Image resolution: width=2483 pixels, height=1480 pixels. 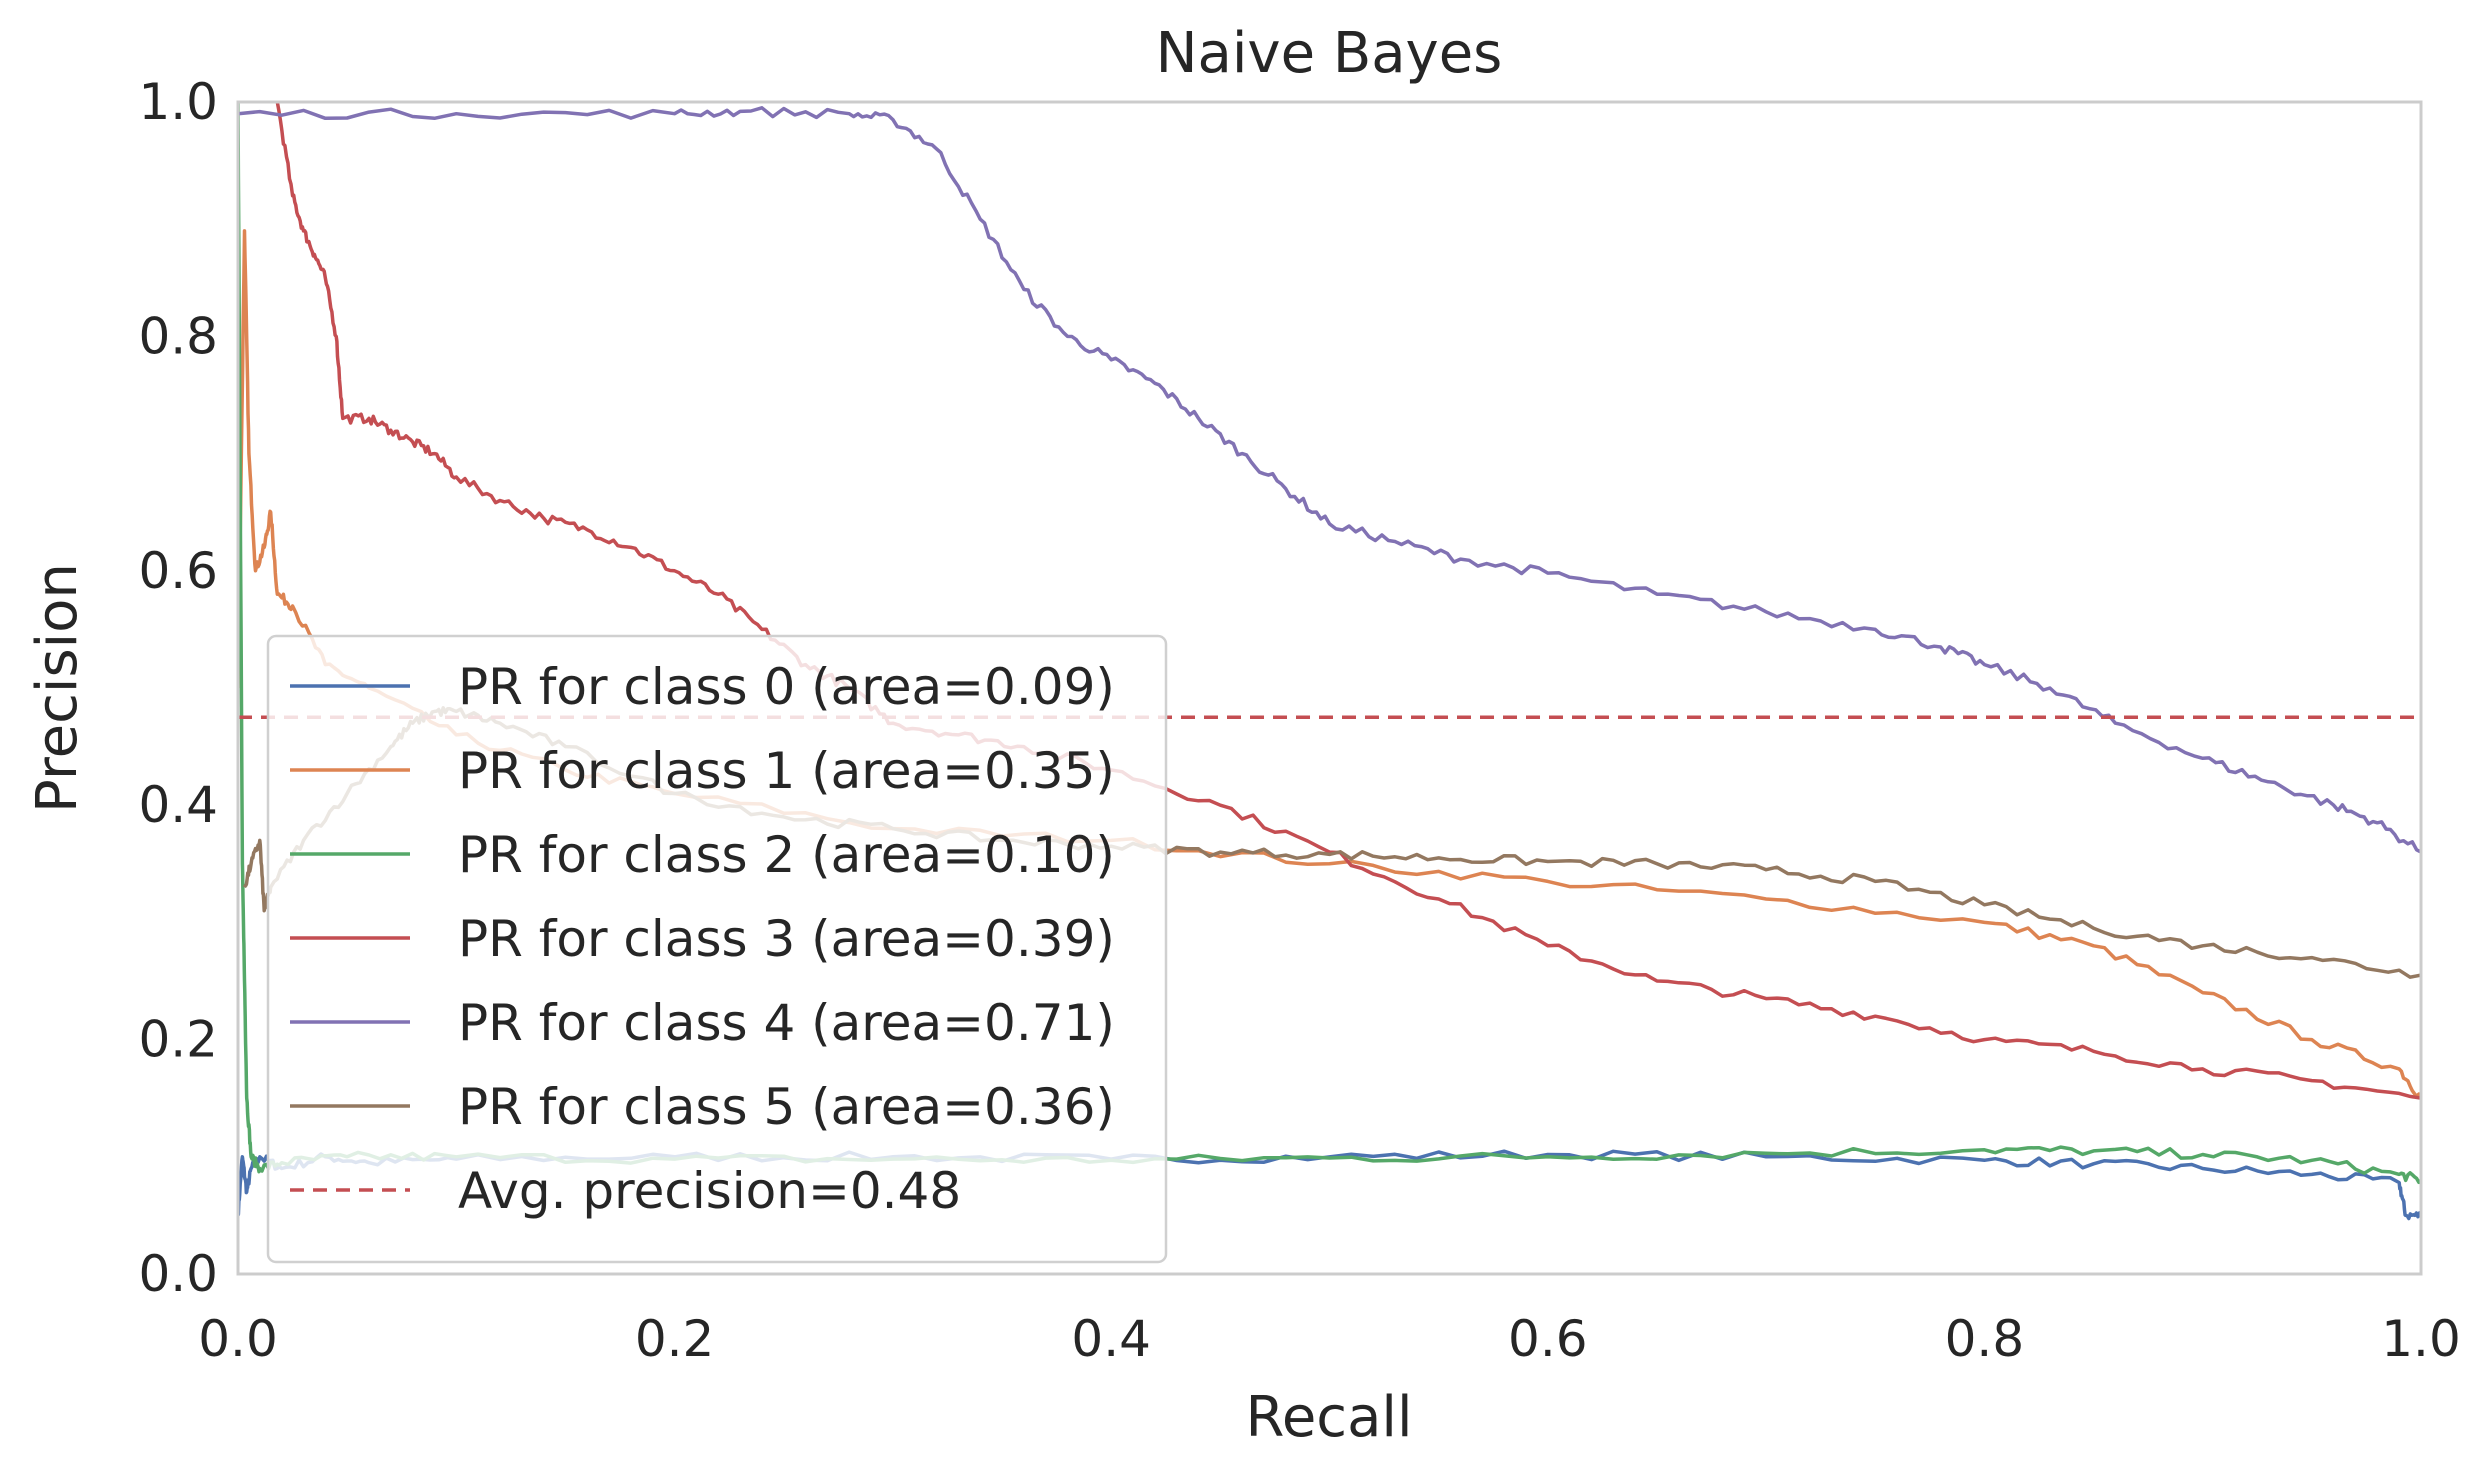 What do you see at coordinates (786, 1023) in the screenshot?
I see `legend-entry-label: PR for class 4 (area=0.71)` at bounding box center [786, 1023].